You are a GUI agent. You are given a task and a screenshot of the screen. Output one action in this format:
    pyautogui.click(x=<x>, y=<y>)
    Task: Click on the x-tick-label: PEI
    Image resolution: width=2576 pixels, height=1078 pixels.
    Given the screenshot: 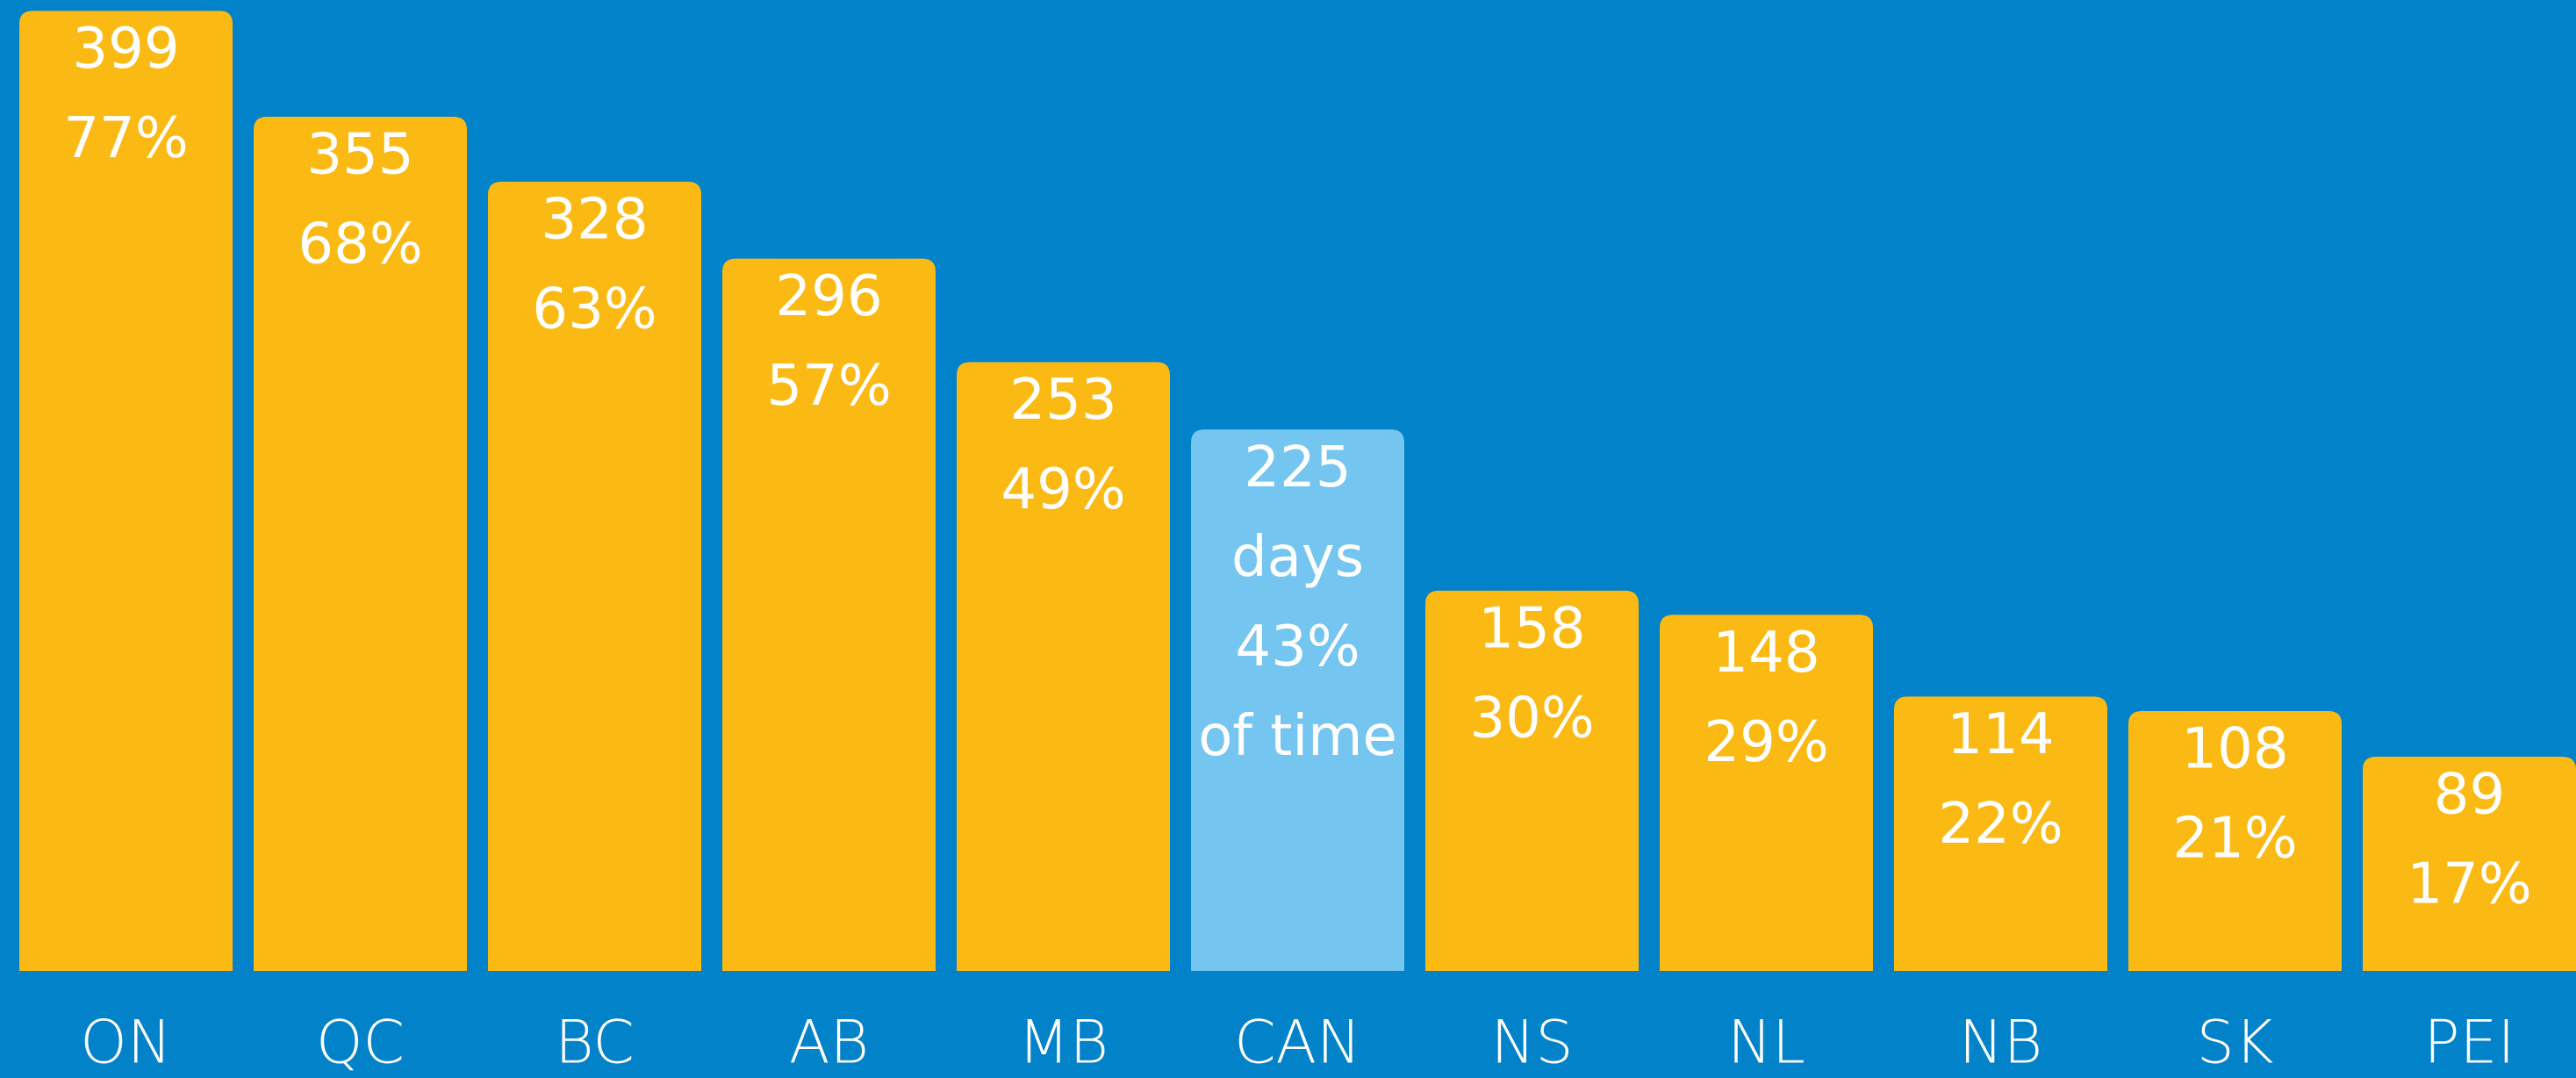 What is the action you would take?
    pyautogui.click(x=2469, y=1043)
    